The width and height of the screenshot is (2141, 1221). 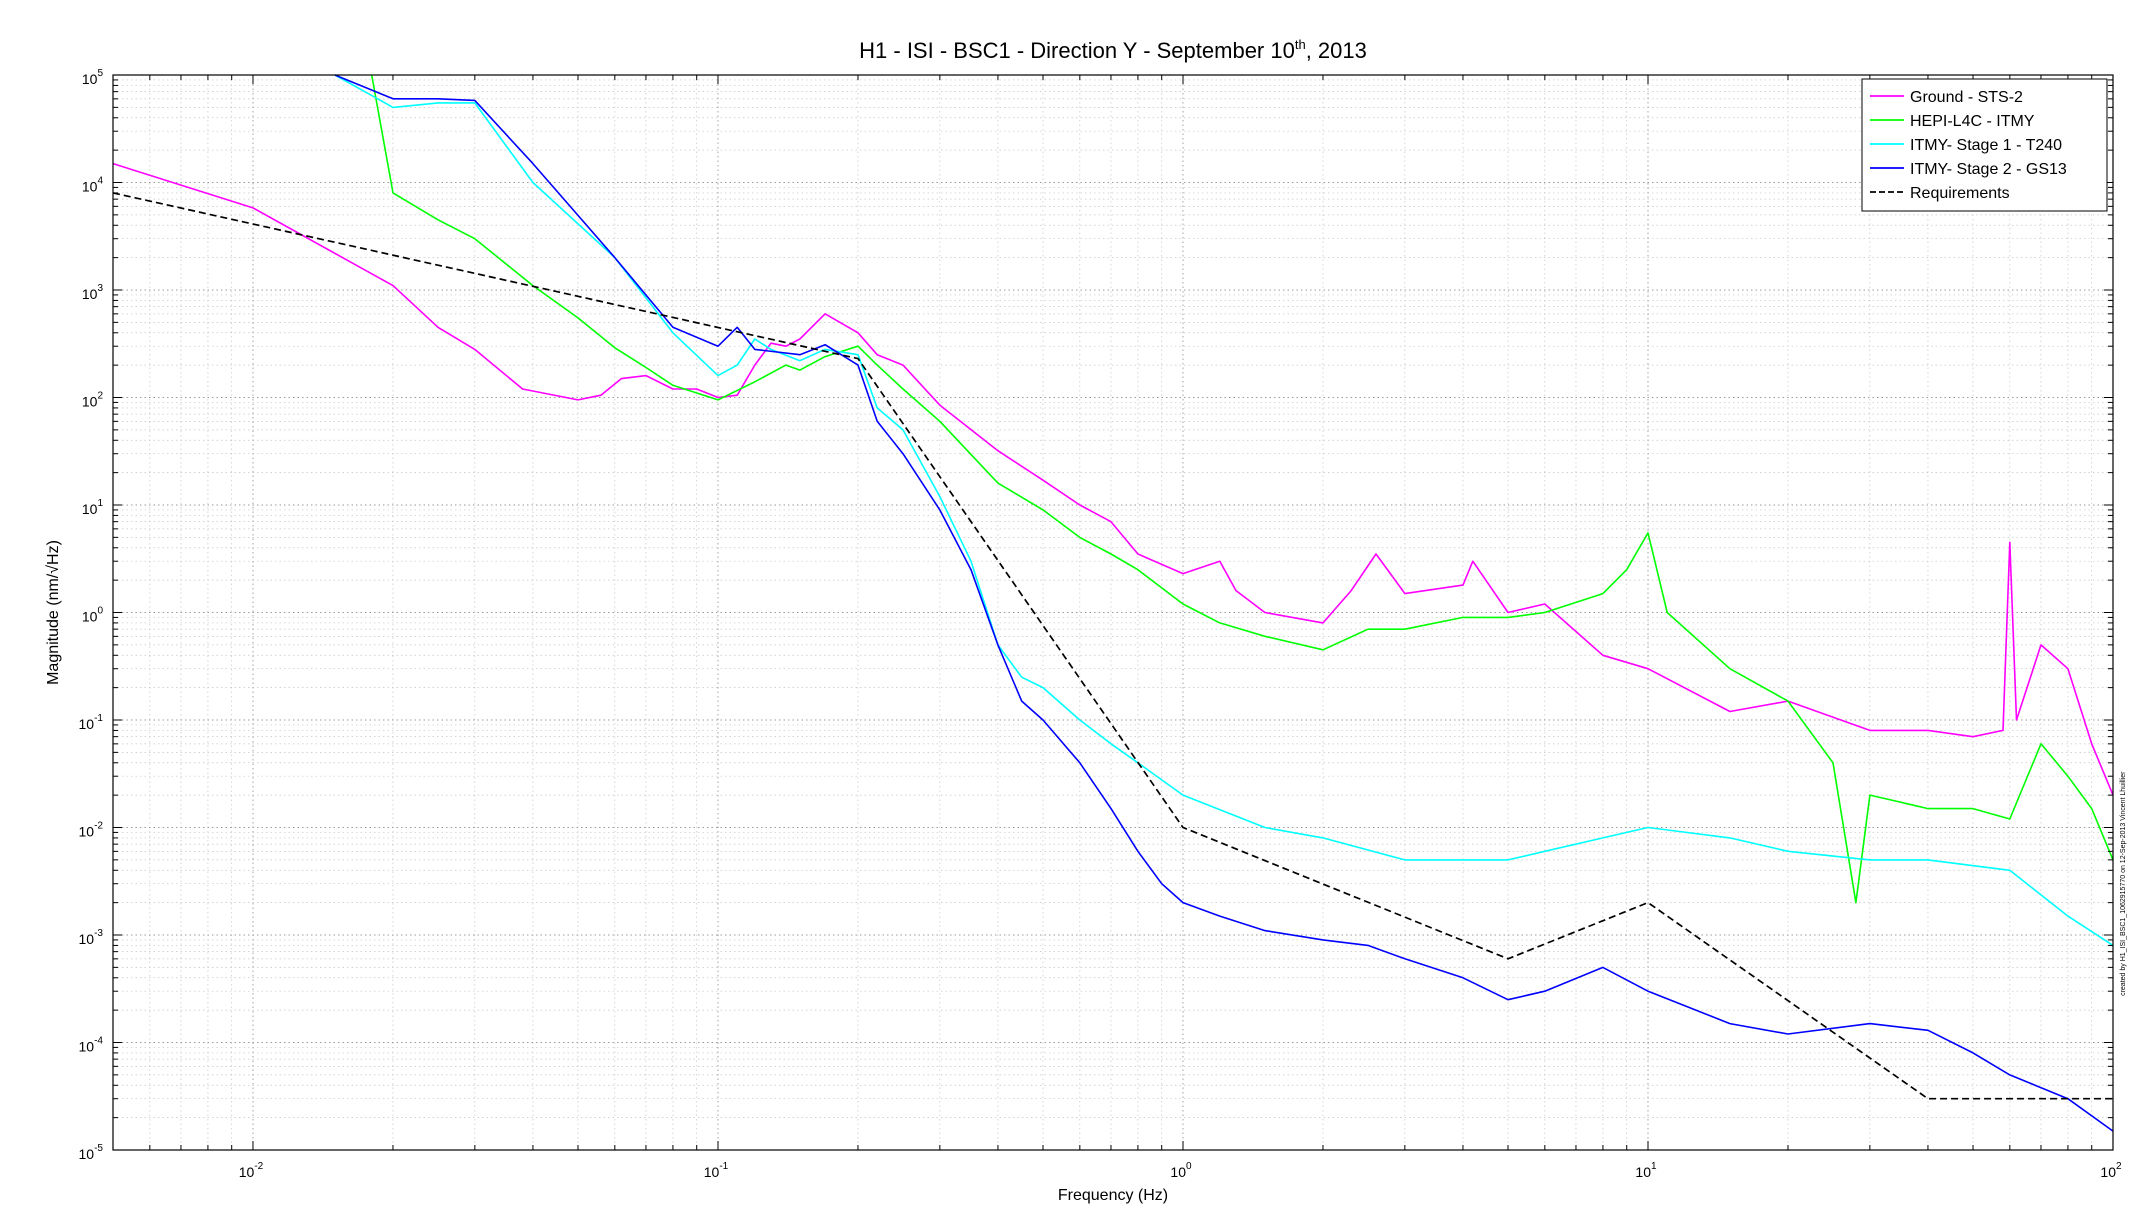 What do you see at coordinates (98, 1148) in the screenshot?
I see `y-tick-exponent: -5` at bounding box center [98, 1148].